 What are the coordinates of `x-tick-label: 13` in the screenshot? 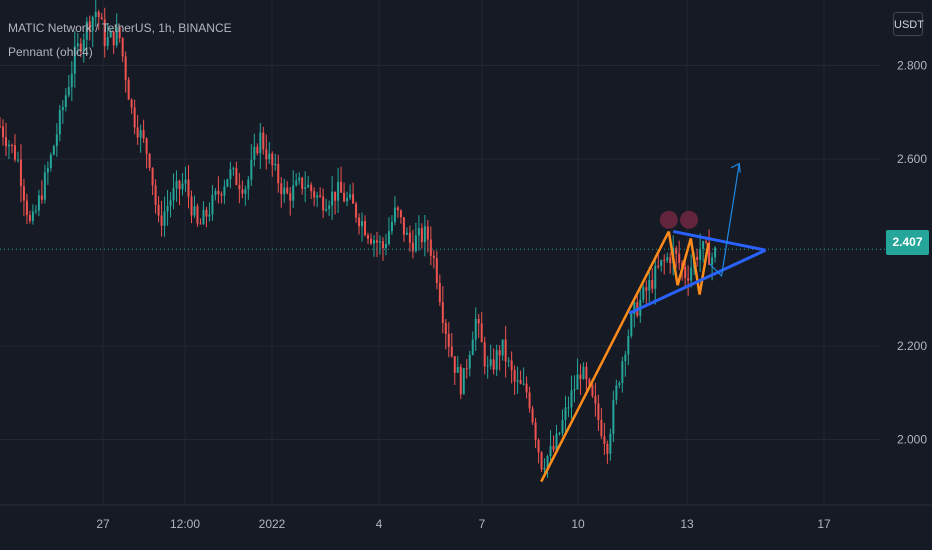 It's located at (687, 524).